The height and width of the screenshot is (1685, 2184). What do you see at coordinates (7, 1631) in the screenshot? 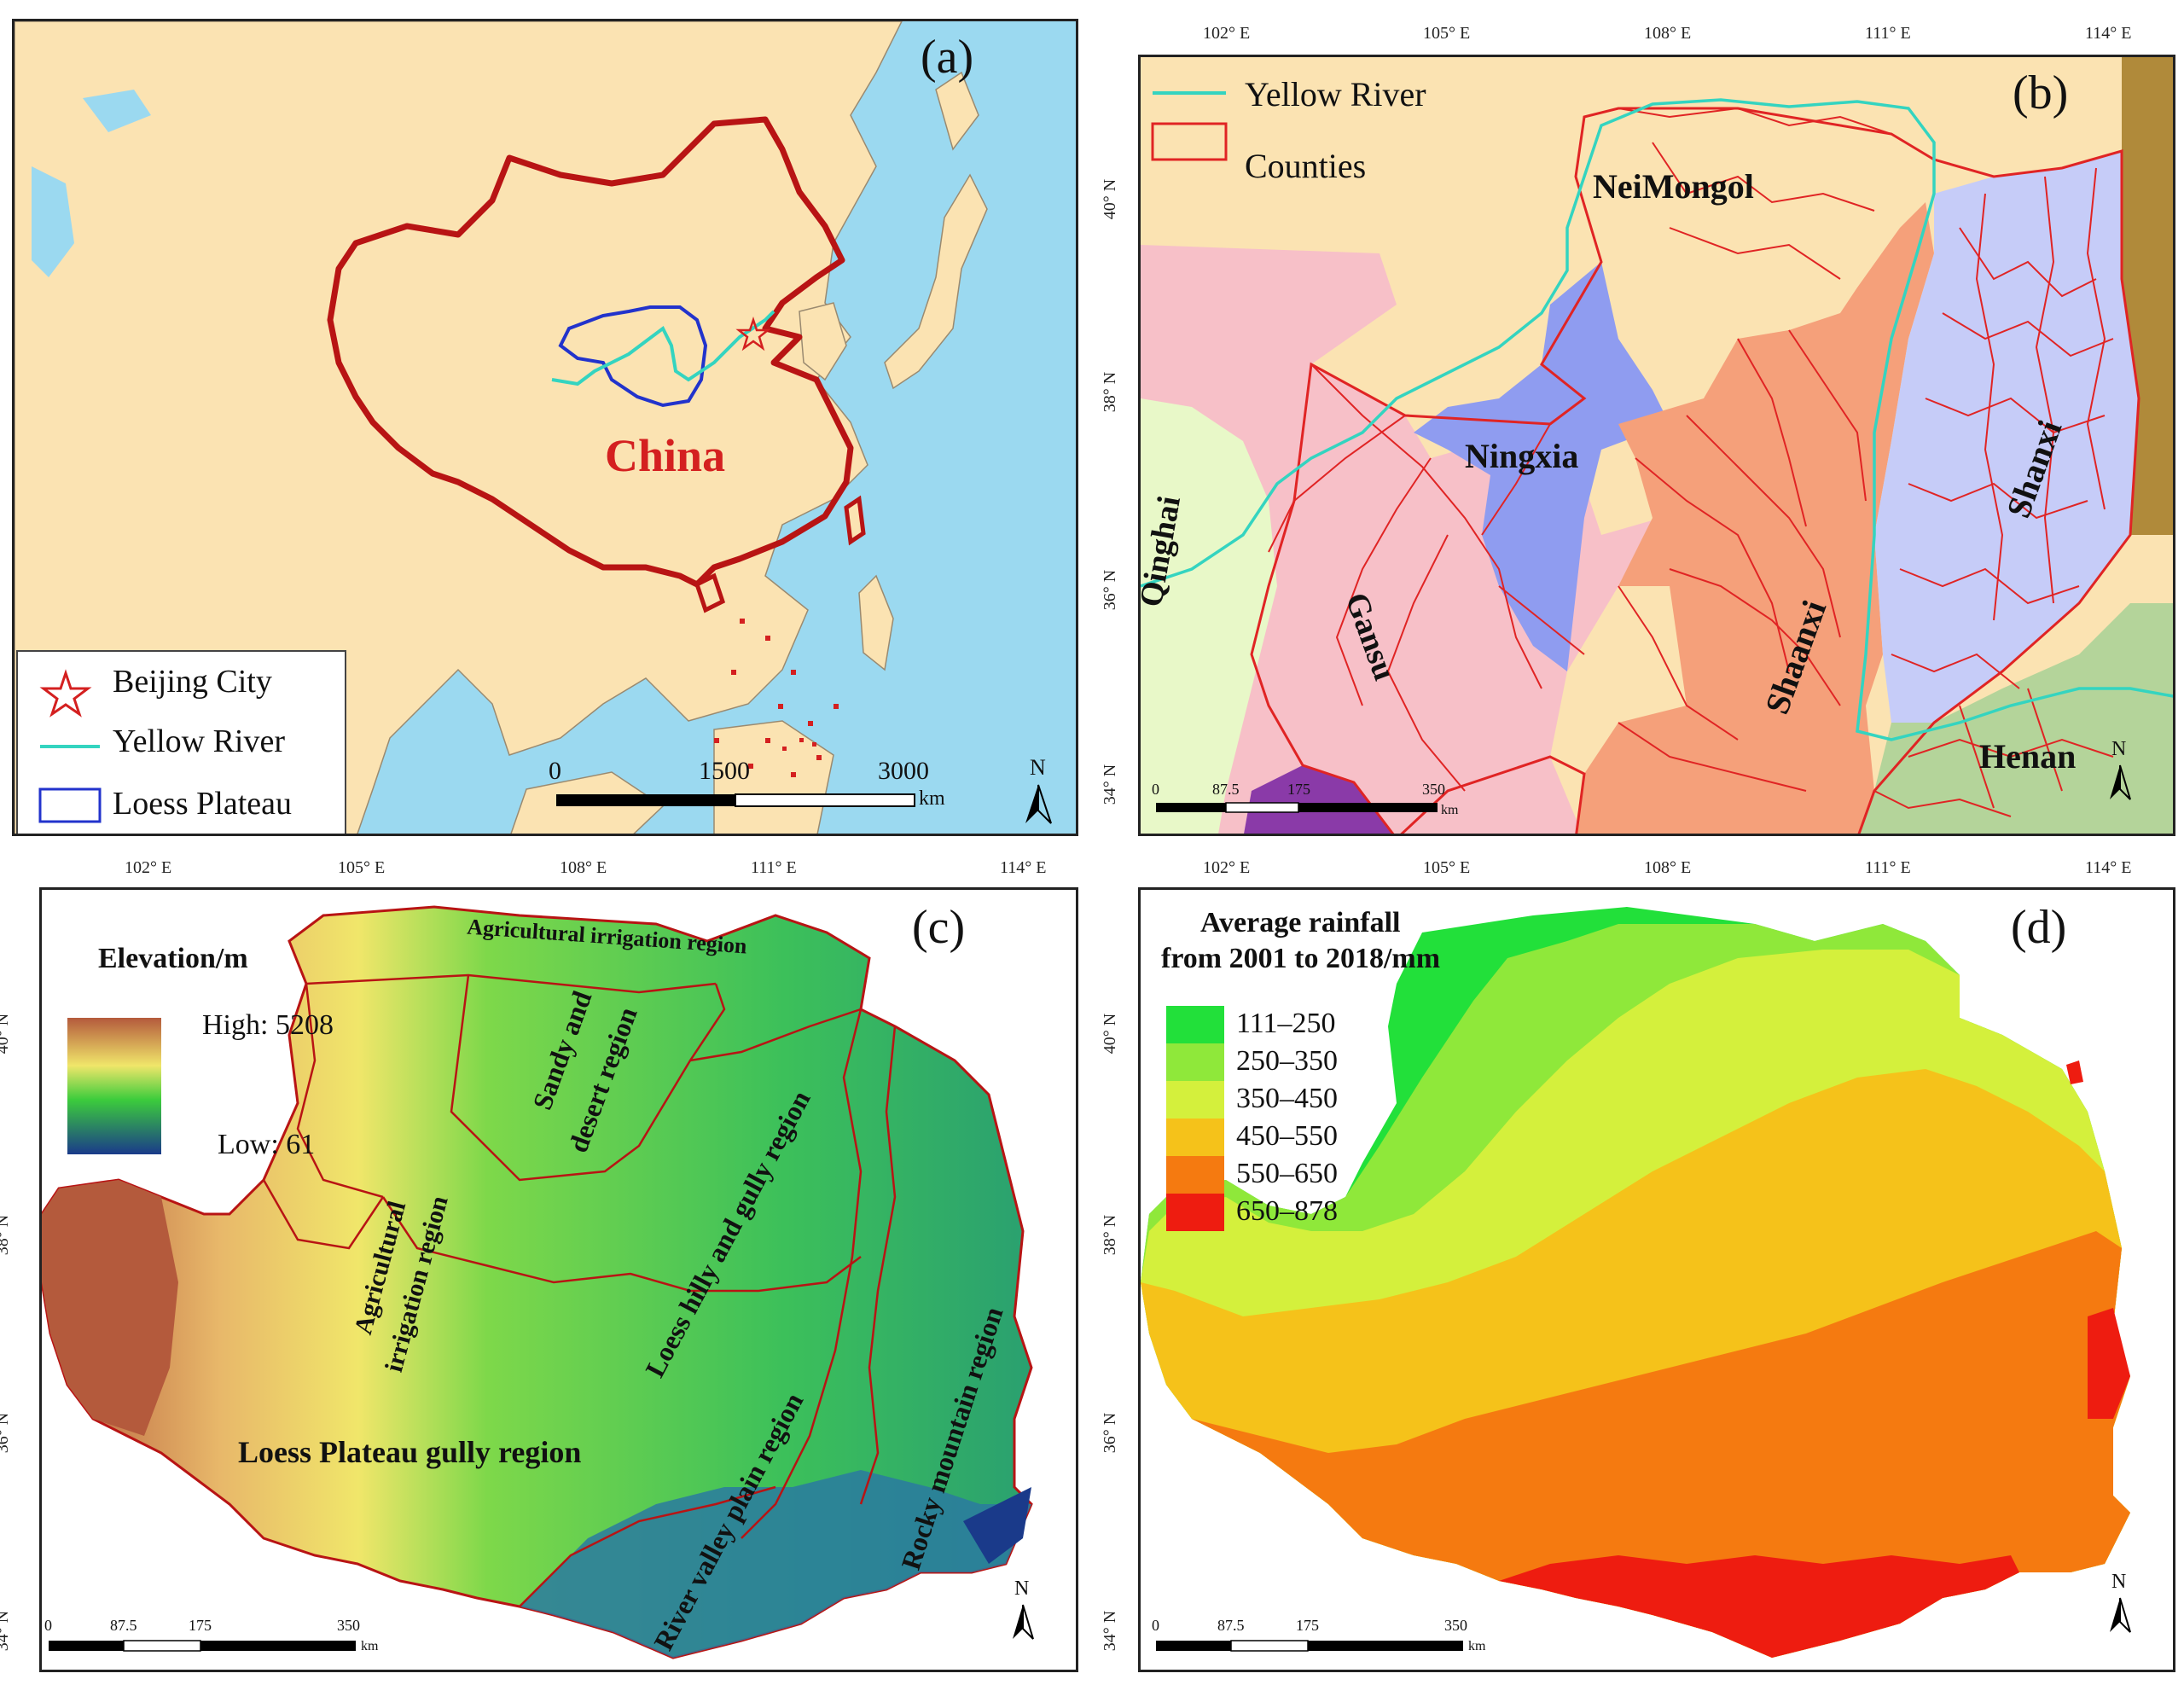
I see `c-lat-tick-3: 34° N` at bounding box center [7, 1631].